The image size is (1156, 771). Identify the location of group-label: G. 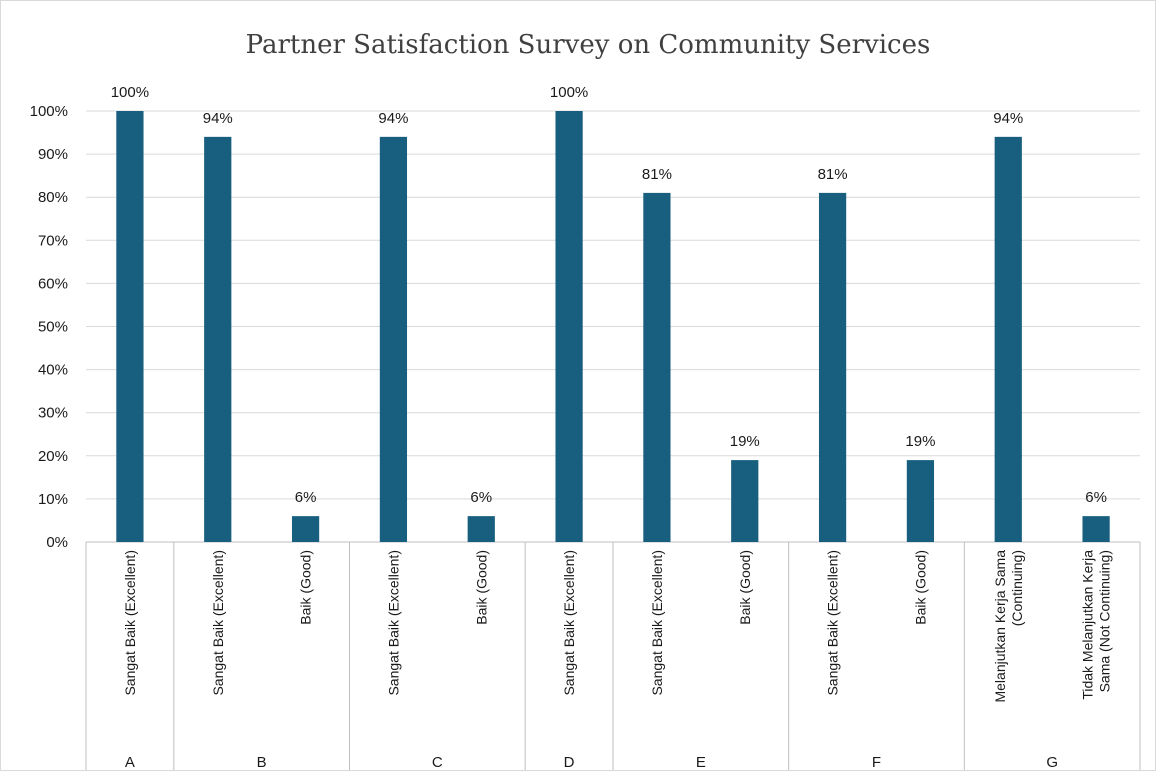
(1052, 762).